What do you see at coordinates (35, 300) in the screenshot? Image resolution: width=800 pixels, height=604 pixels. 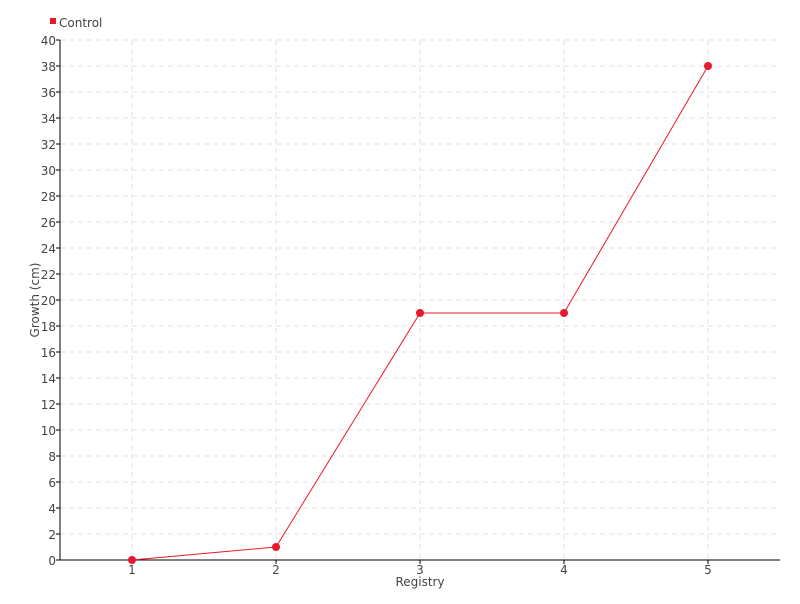 I see `y-axis-label: Growth (cm)` at bounding box center [35, 300].